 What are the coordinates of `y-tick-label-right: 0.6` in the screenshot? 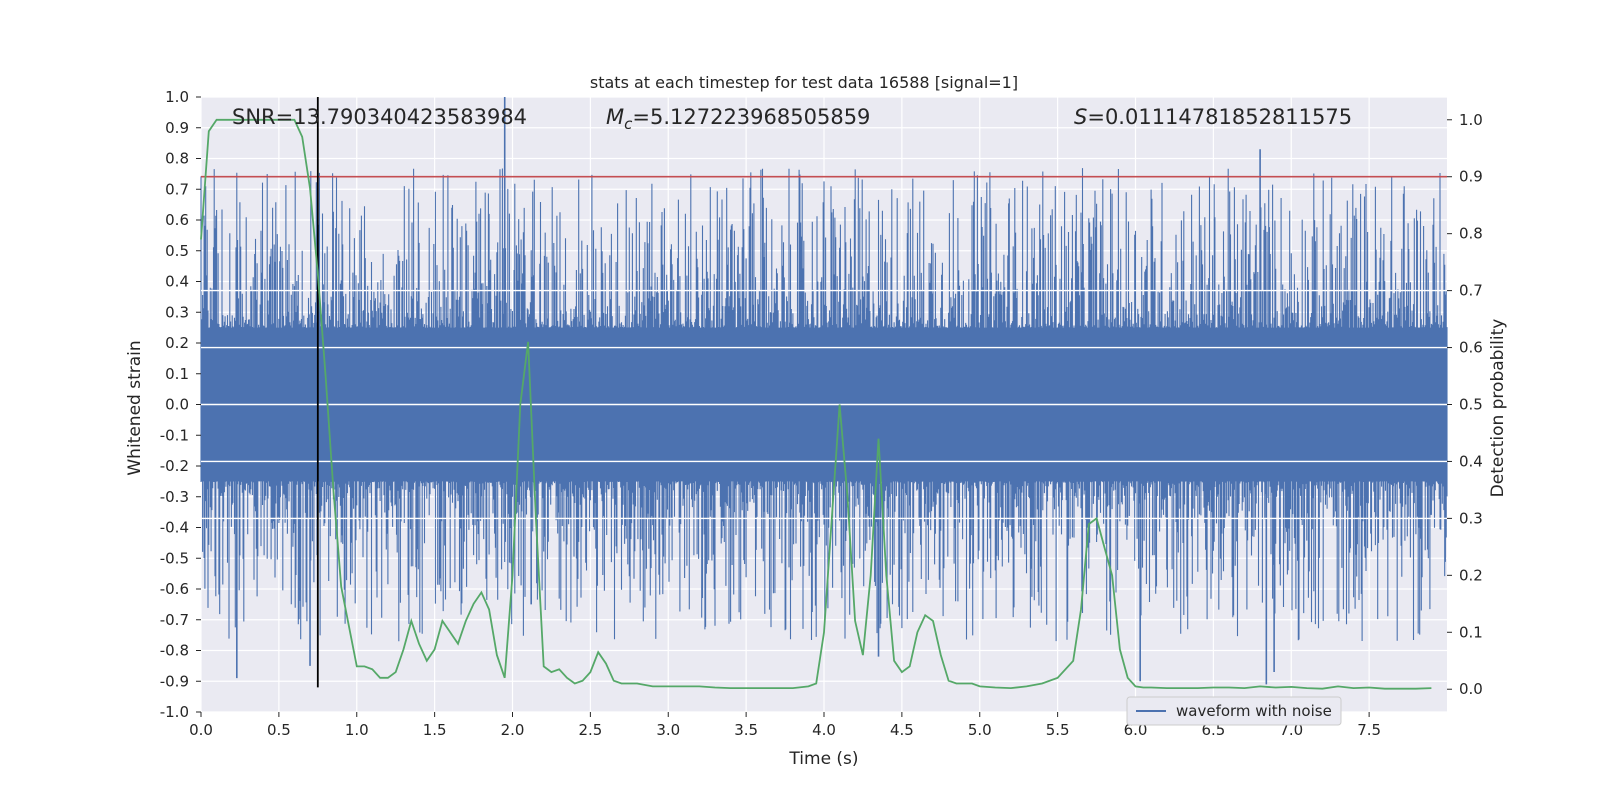 It's located at (1471, 348).